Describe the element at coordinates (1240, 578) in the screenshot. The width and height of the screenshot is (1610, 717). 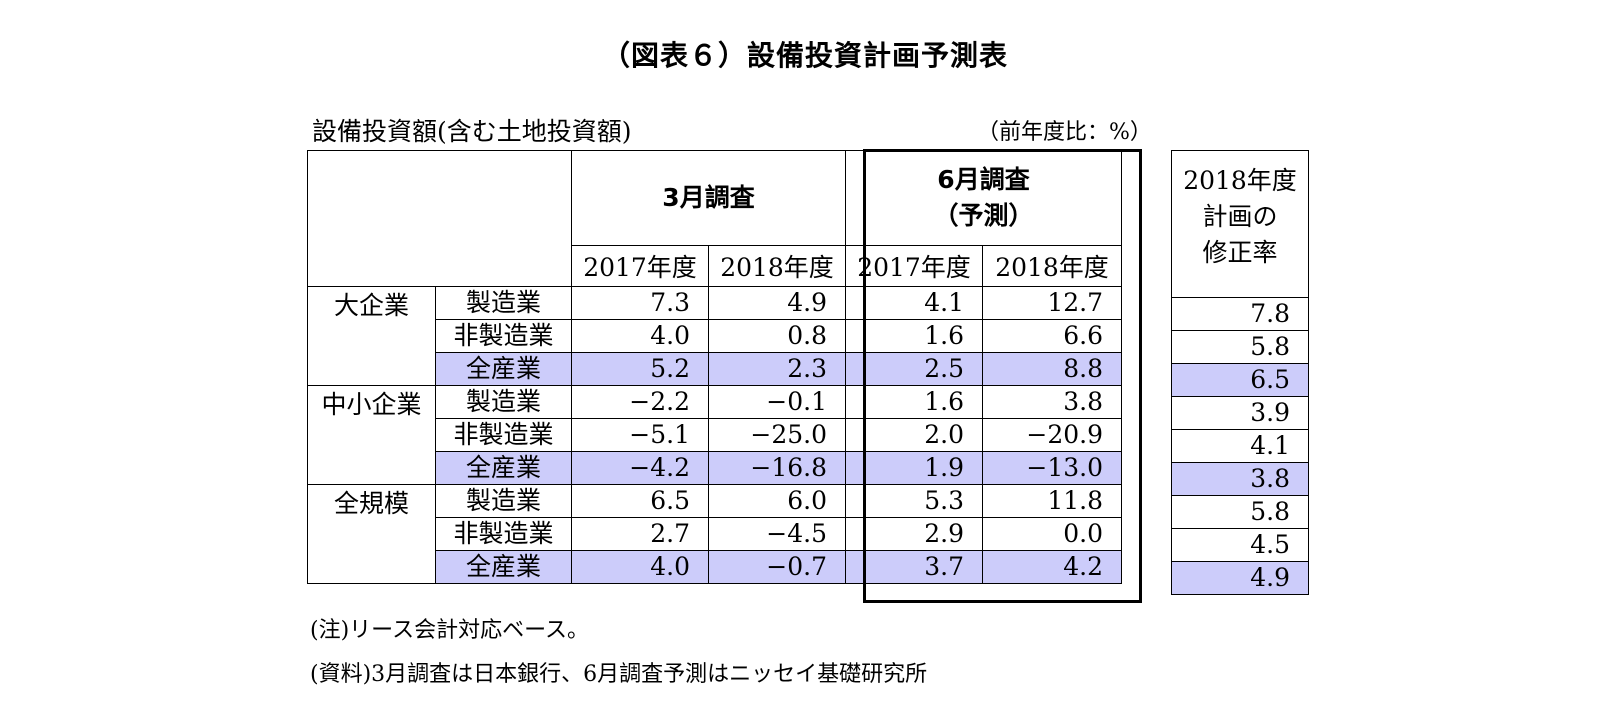
I see `revision-cell: 4.9` at that location.